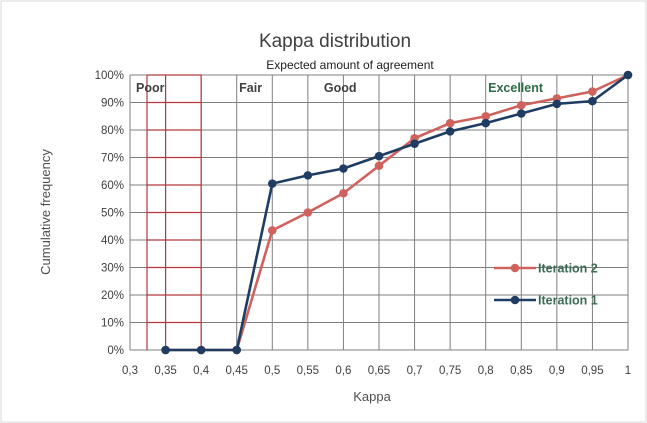  Describe the element at coordinates (165, 371) in the screenshot. I see `x-tick-label: 0,35` at that location.